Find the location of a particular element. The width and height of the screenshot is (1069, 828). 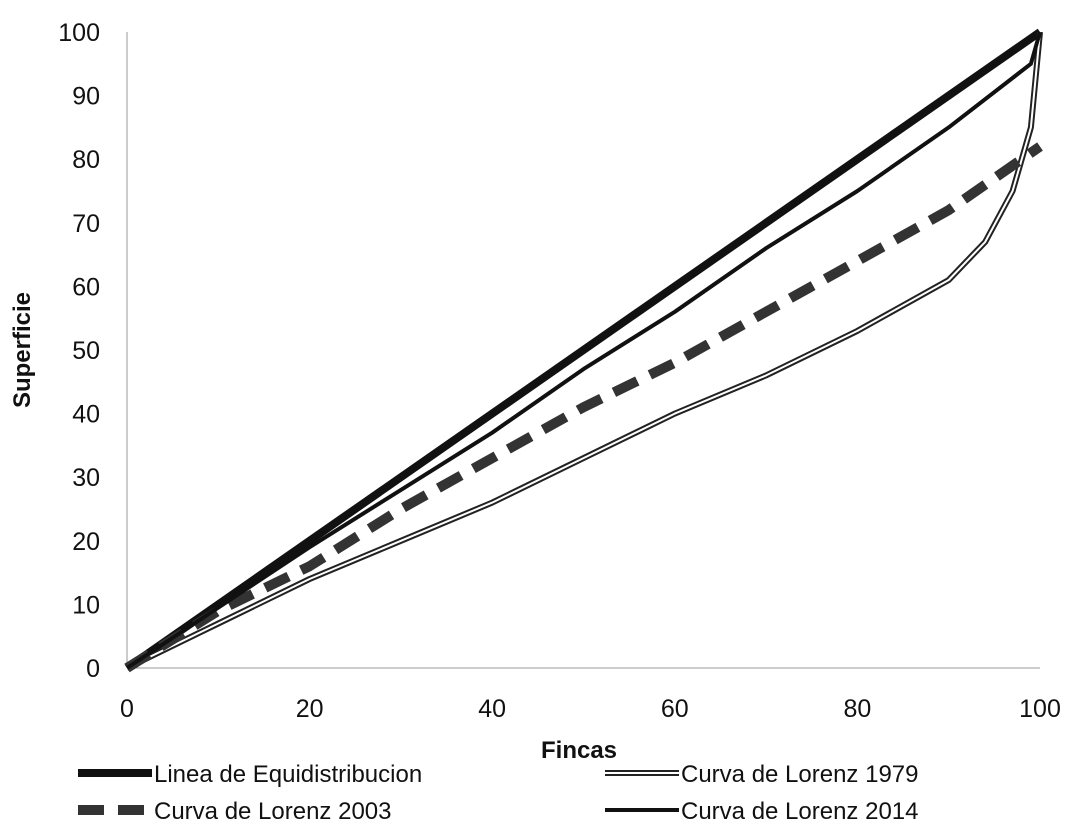

legend-item-curva-de-lorenz-1979: Curva de Lorenz 1979 is located at coordinates (762, 774).